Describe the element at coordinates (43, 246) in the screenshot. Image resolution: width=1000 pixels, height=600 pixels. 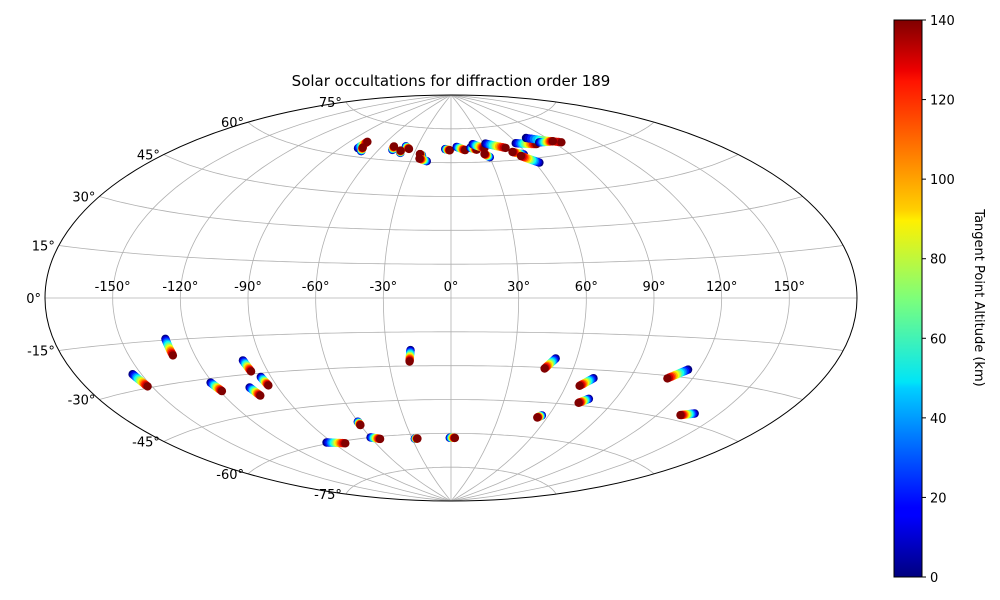
I see `latitude-tick-label: 15°` at that location.